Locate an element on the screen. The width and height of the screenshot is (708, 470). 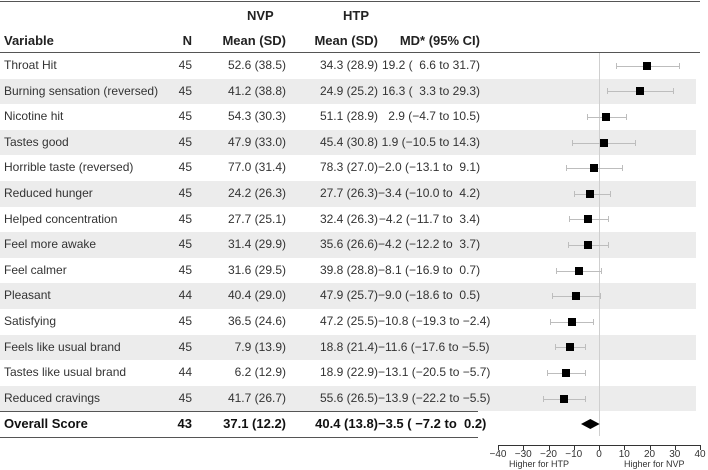
group-header-htp: HTP is located at coordinates (356, 15).